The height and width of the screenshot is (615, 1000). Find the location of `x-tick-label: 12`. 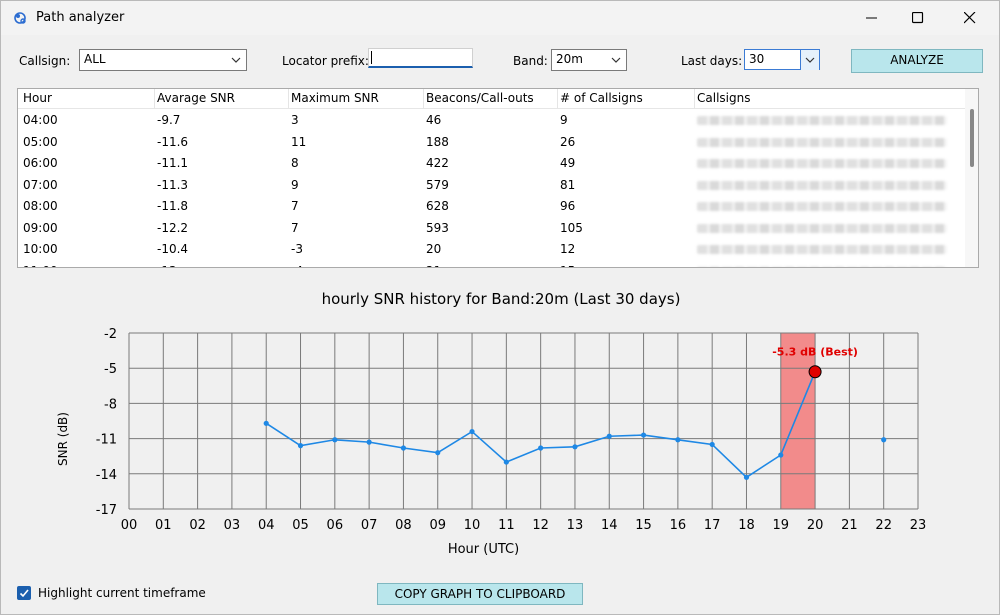

x-tick-label: 12 is located at coordinates (540, 525).